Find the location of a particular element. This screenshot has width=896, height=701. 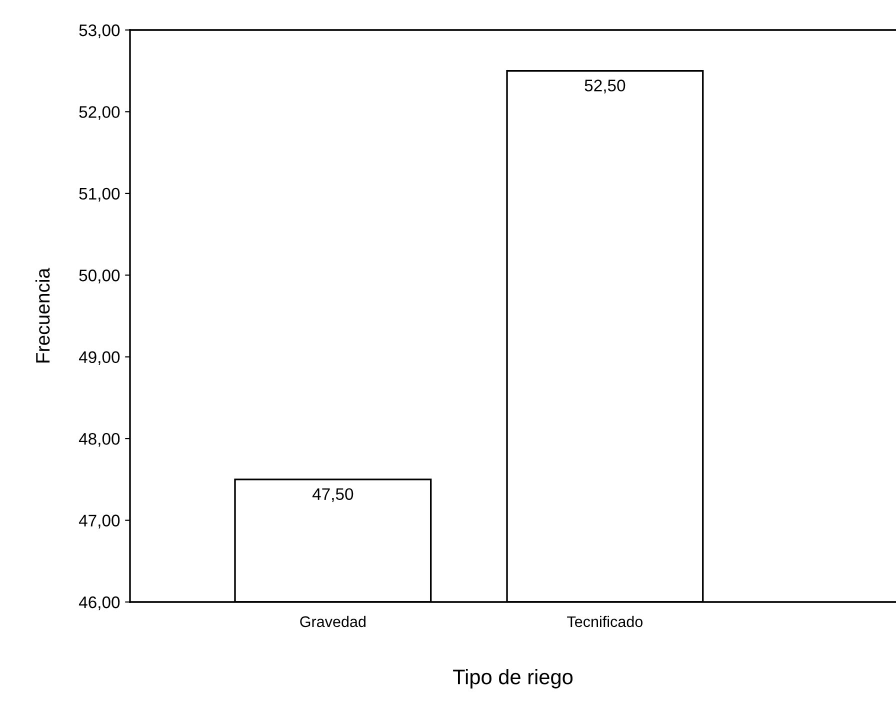

y-axis-title: Frecuencia is located at coordinates (42, 315).